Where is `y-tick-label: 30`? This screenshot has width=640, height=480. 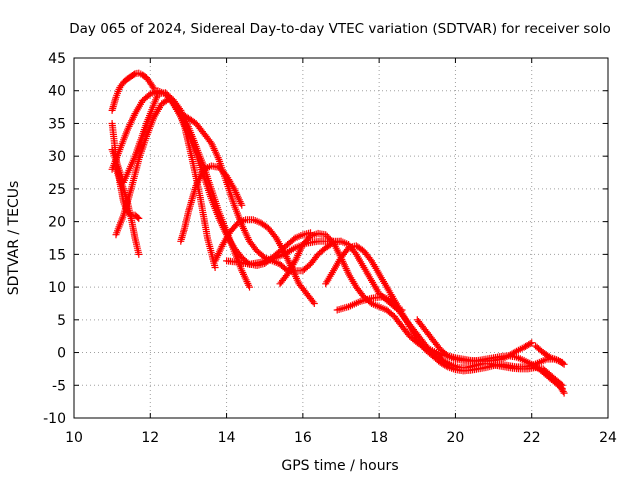 y-tick-label: 30 is located at coordinates (57, 157).